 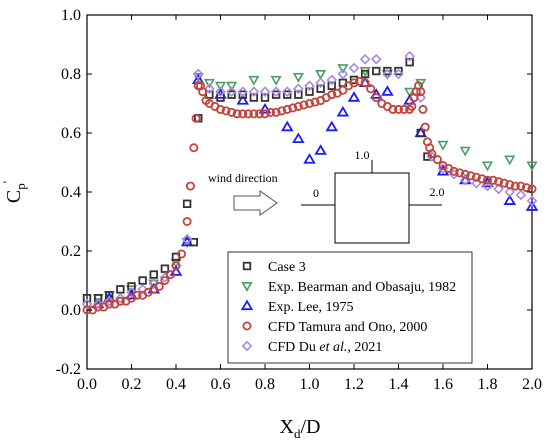 I want to click on legend-box, so click(x=350, y=307).